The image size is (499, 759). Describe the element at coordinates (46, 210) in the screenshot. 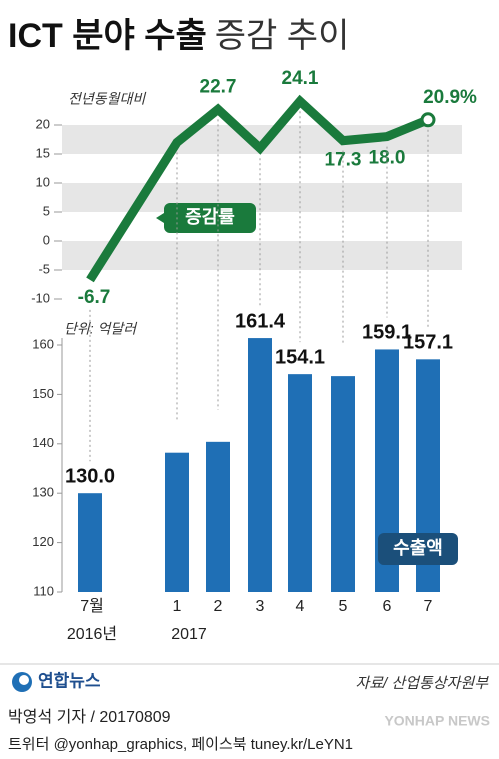

I see `y-tick-label: 5` at that location.